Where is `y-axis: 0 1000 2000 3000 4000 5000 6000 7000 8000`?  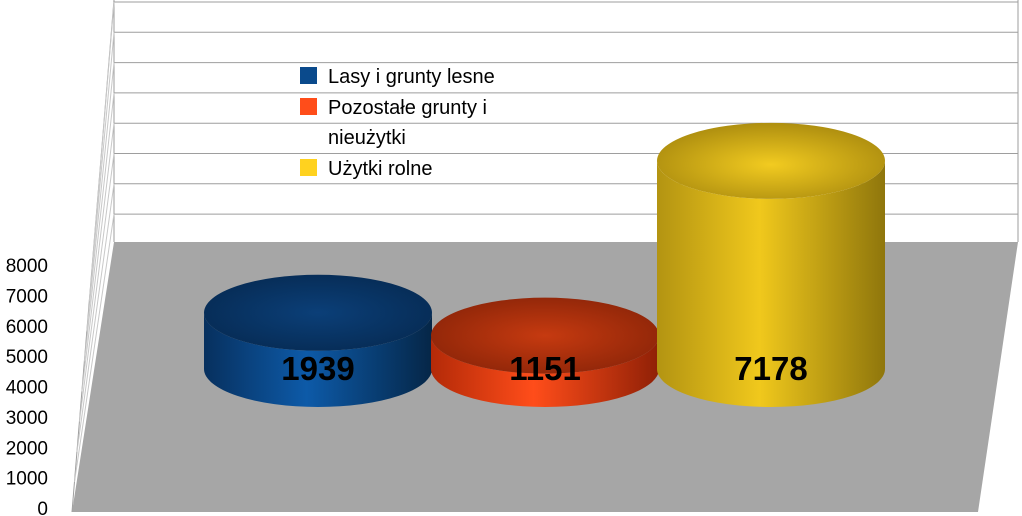 y-axis: 0 1000 2000 3000 4000 5000 6000 7000 8000 is located at coordinates (27, 386).